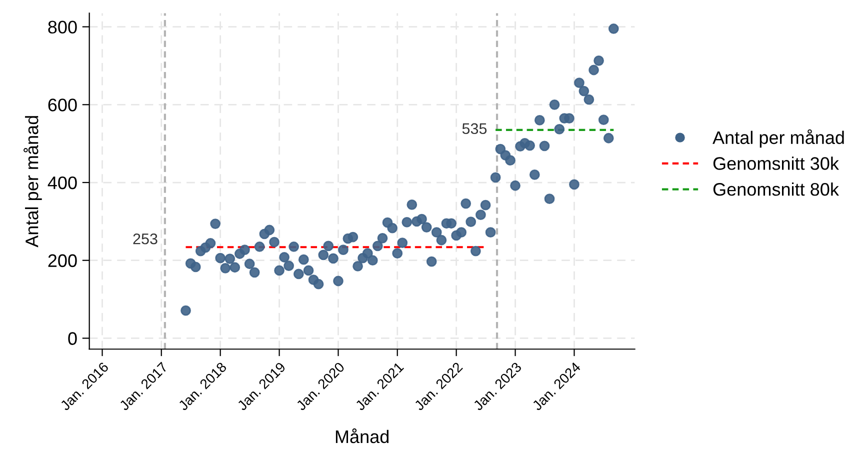 This screenshot has width=859, height=454. What do you see at coordinates (776, 189) in the screenshot?
I see `legend-label: Genomsnitt 80k` at bounding box center [776, 189].